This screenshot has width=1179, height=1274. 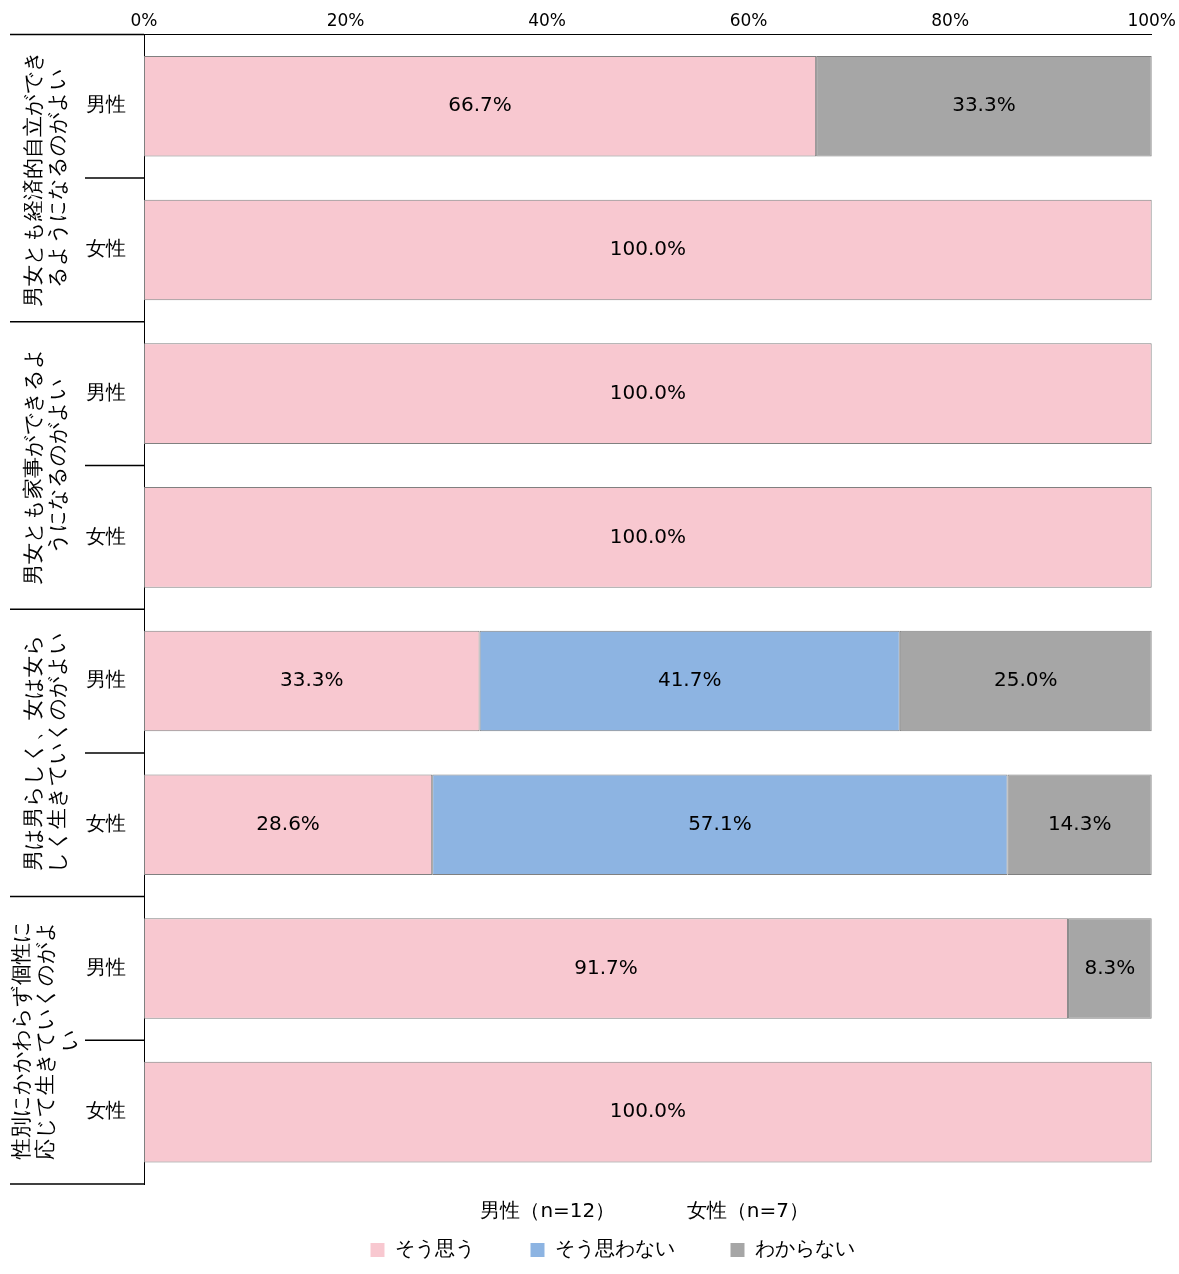 What do you see at coordinates (1025, 679) in the screenshot?
I see `data-label: 25.0%` at bounding box center [1025, 679].